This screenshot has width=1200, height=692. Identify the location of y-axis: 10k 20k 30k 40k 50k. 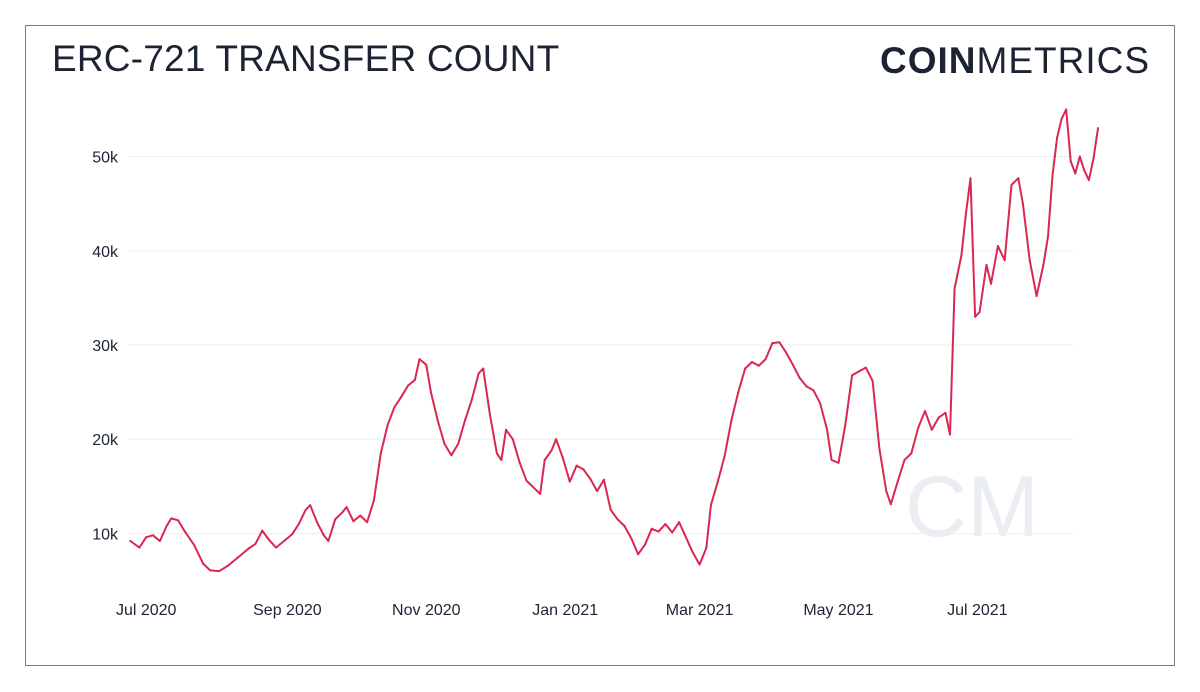
(105, 347).